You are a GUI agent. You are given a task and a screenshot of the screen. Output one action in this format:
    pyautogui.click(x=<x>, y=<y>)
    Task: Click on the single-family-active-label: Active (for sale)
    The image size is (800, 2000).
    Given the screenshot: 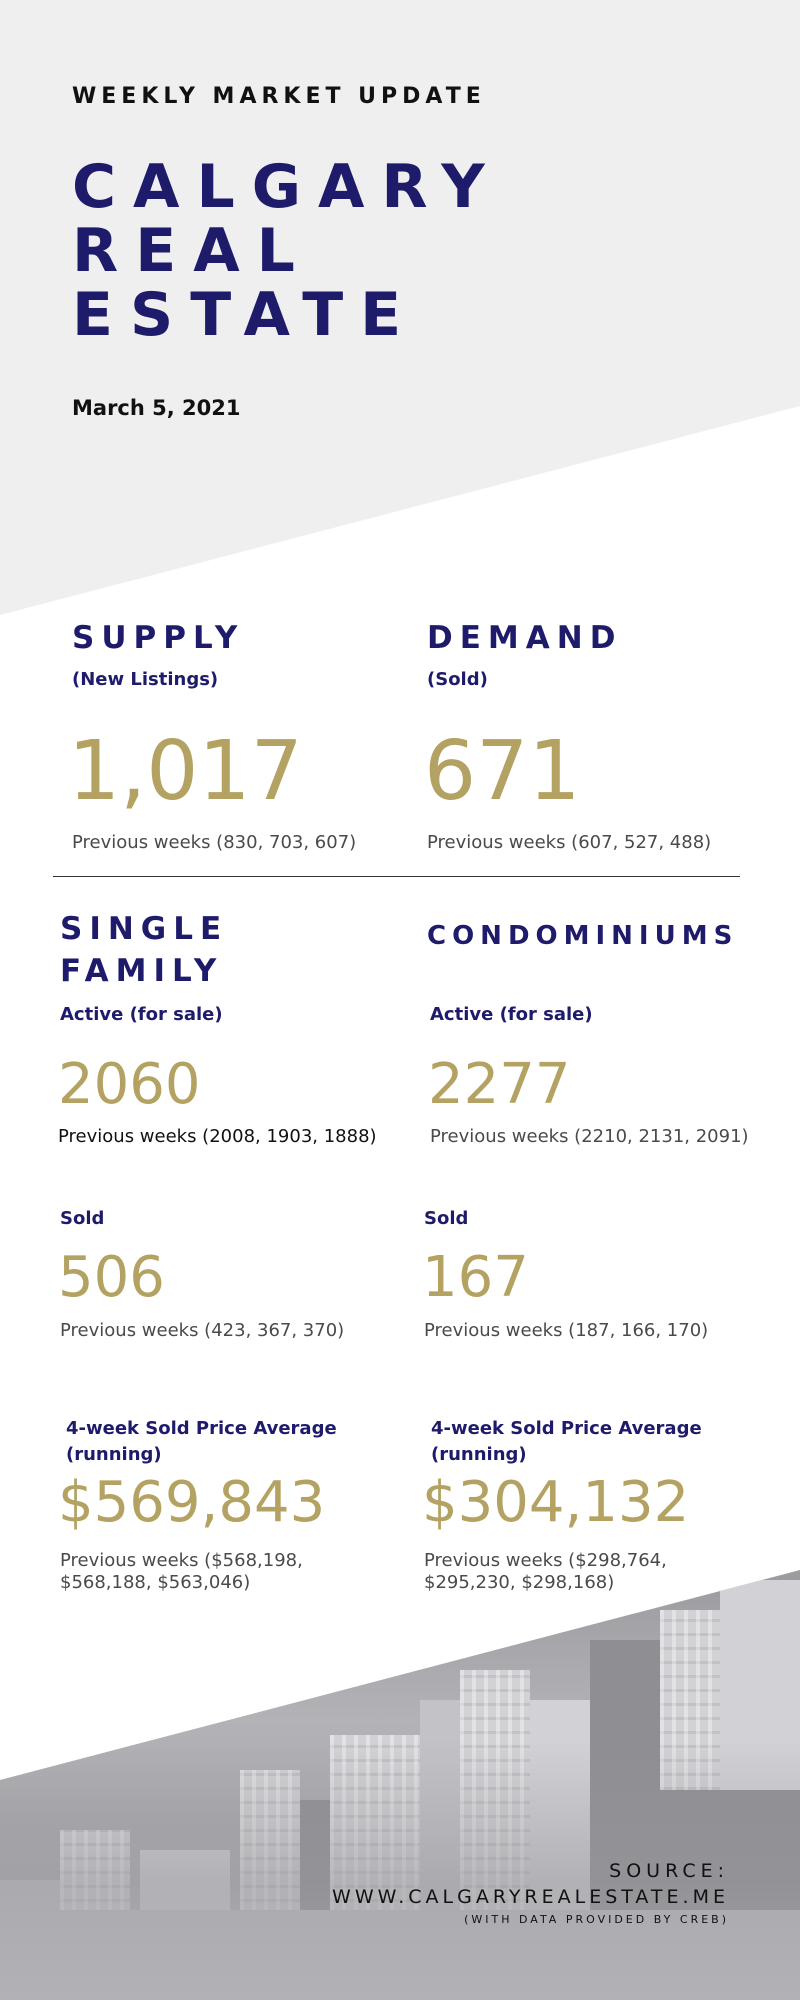 What is the action you would take?
    pyautogui.click(x=141, y=1014)
    